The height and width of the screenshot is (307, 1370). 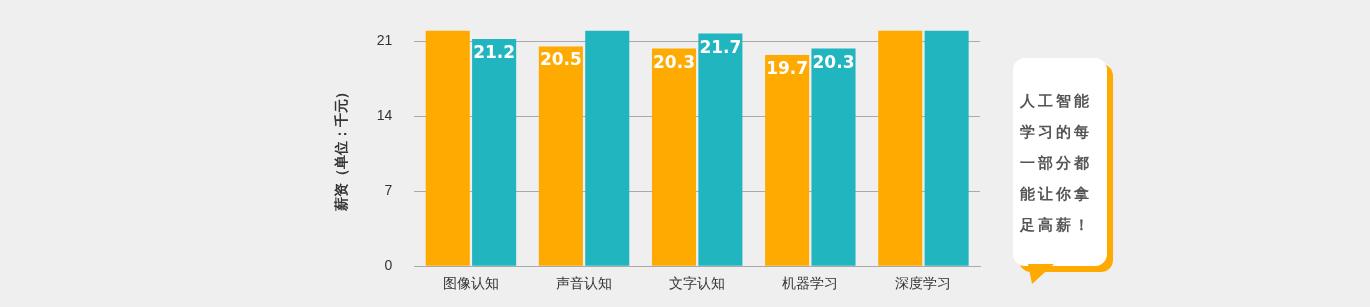 I want to click on y-tick-label: 0, so click(x=388, y=265).